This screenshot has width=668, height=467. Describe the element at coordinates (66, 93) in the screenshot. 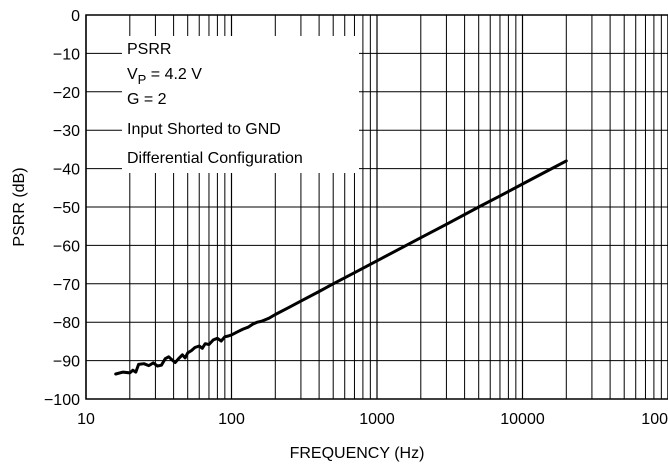

I see `y-tick-label: −20` at that location.